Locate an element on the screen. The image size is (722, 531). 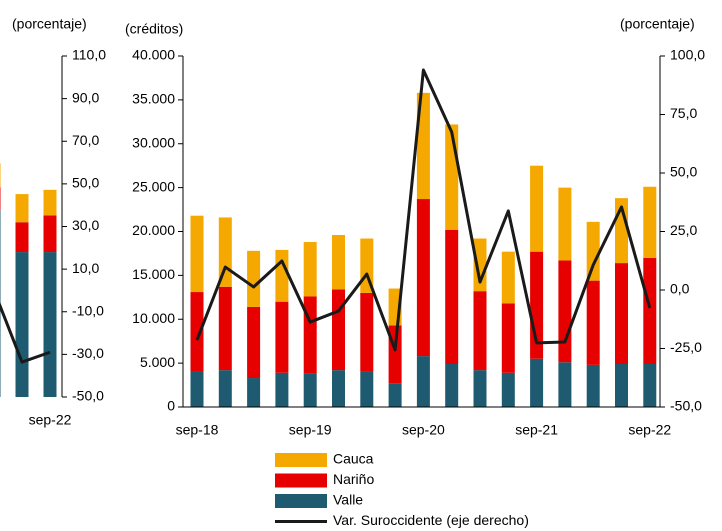
y2-tick-label: 30,0 is located at coordinates (85, 225).